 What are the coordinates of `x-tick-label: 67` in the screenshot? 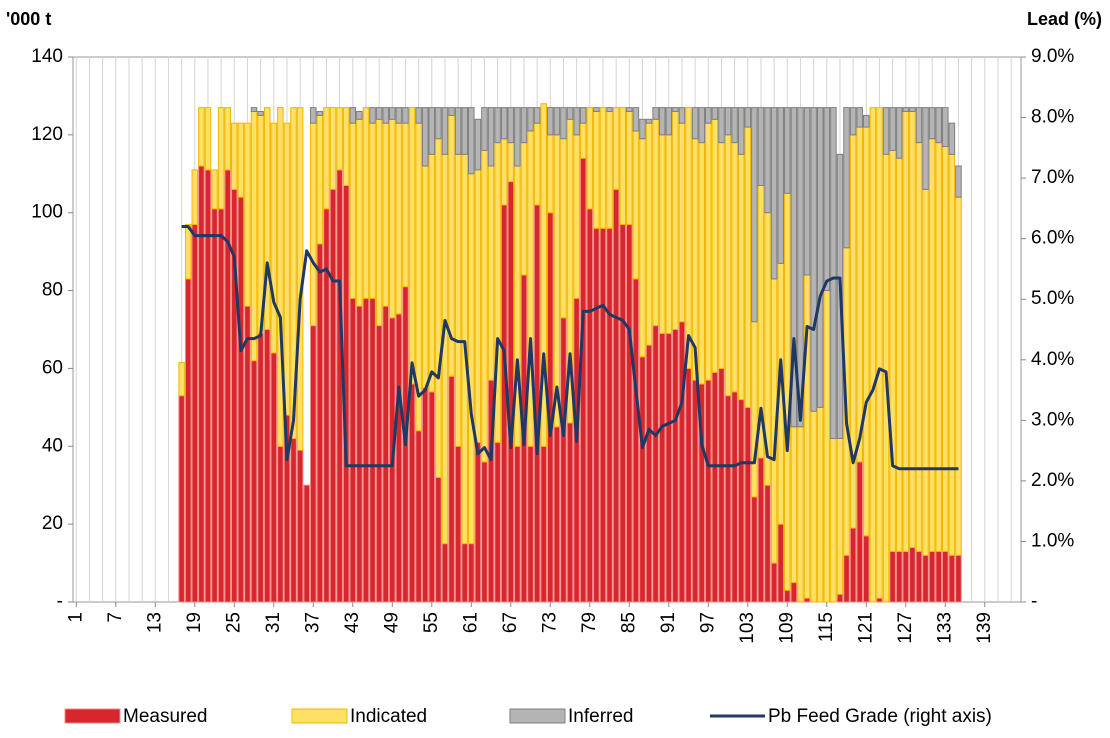 It's located at (510, 622).